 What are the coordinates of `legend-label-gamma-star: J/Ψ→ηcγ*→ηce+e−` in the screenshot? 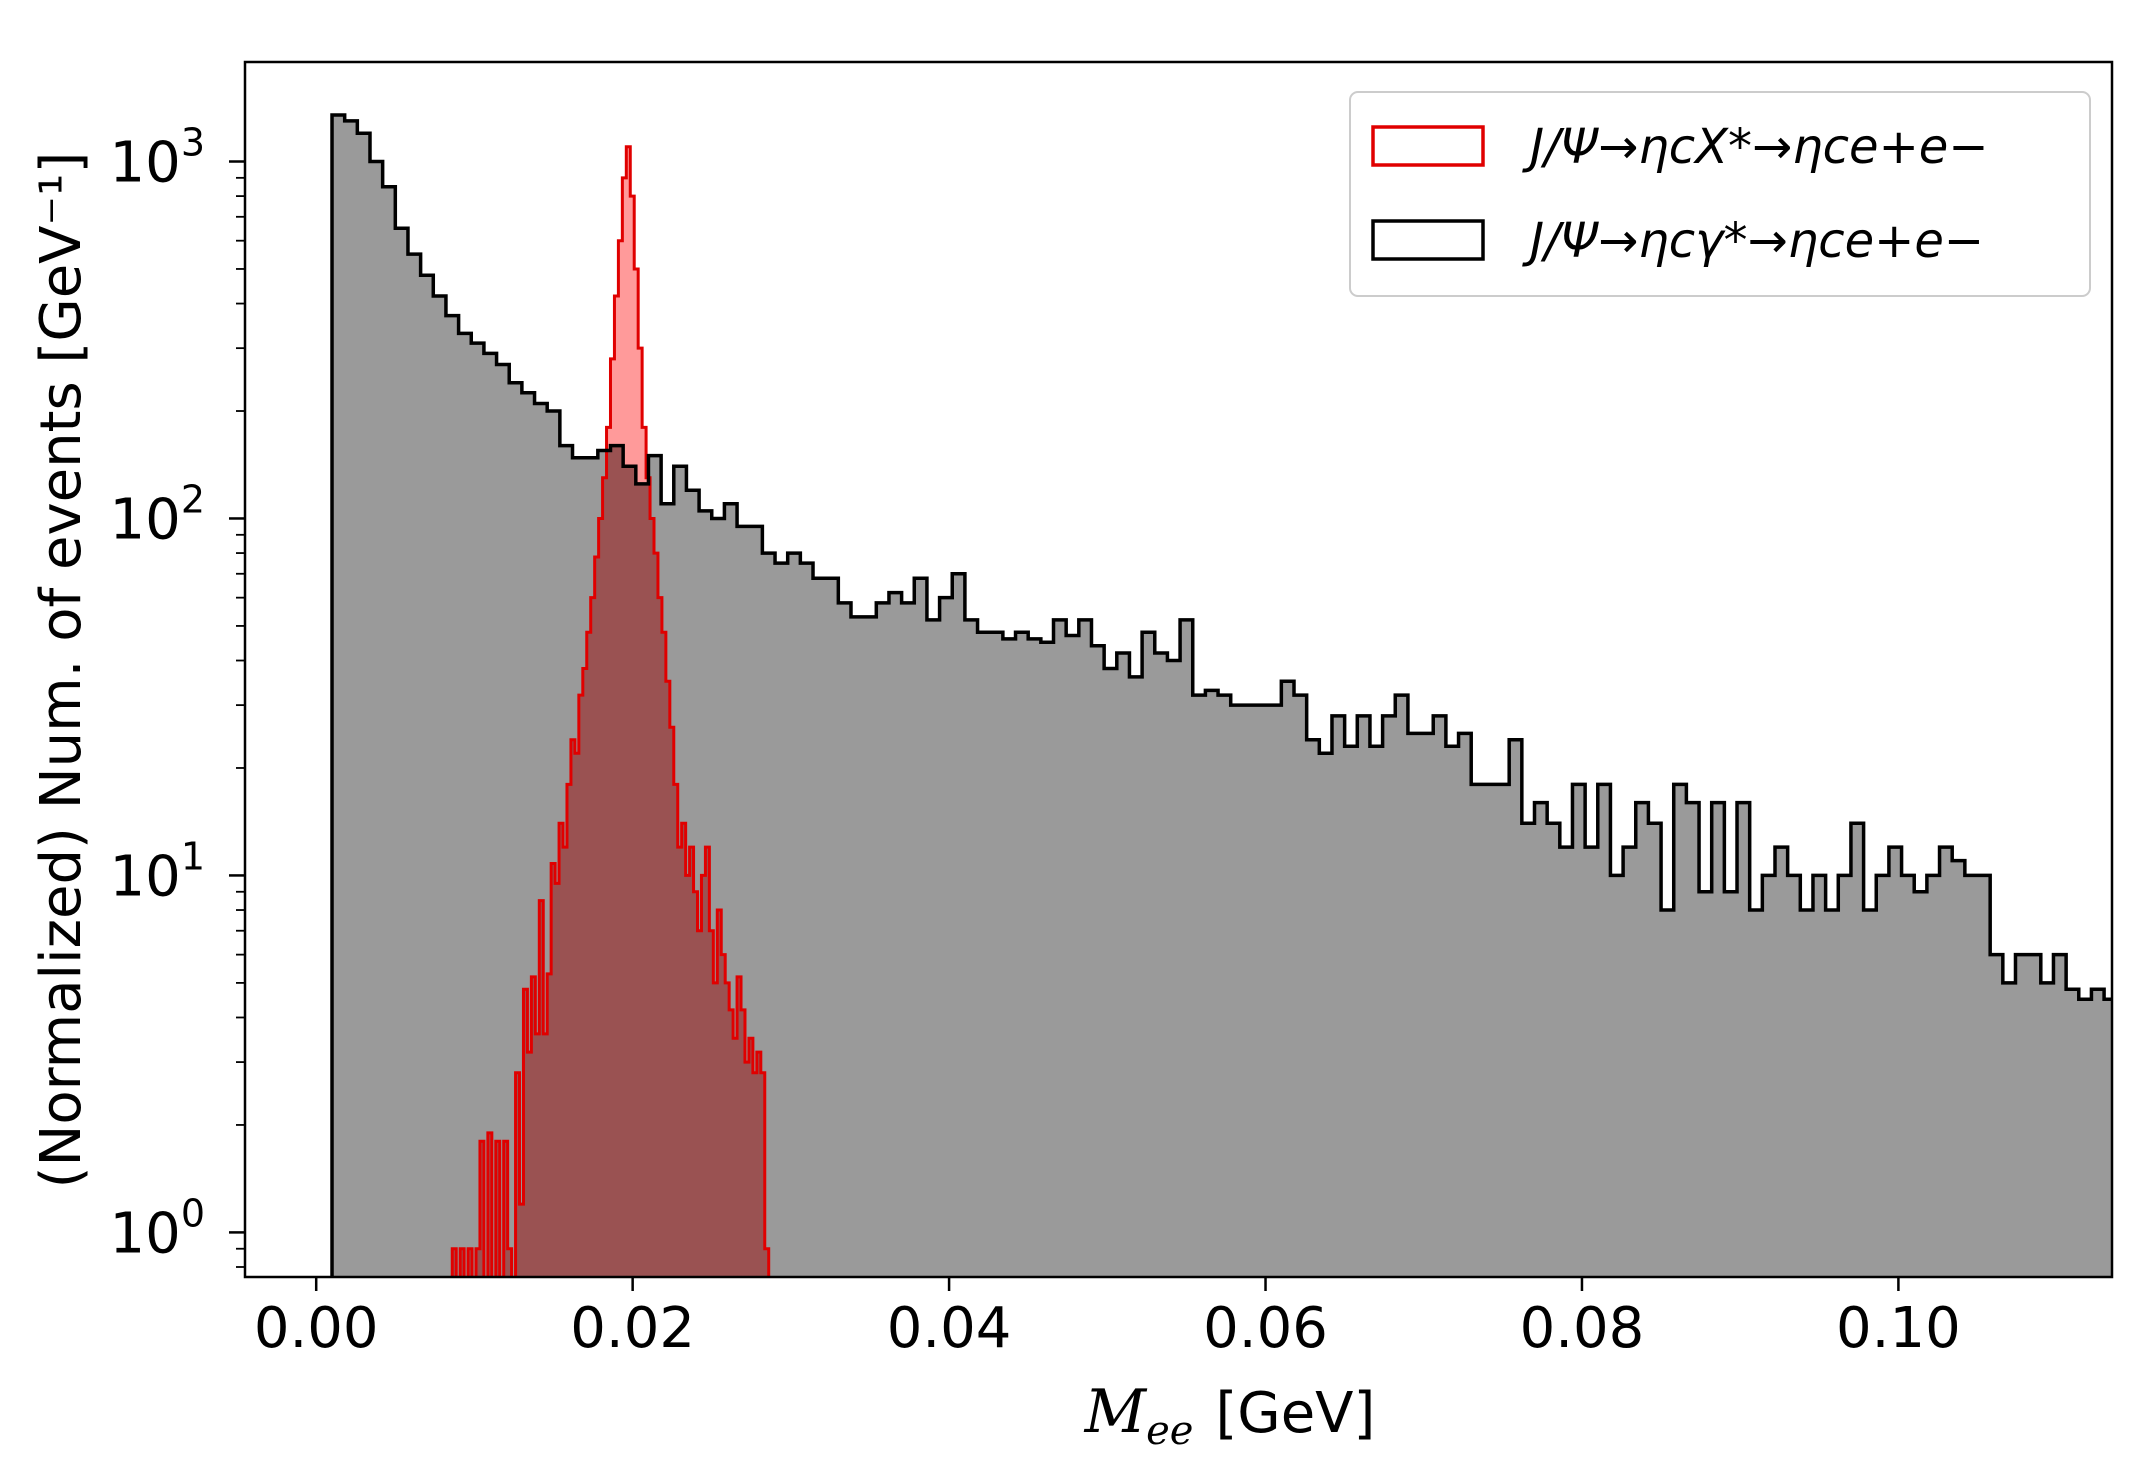 It's located at (1753, 241).